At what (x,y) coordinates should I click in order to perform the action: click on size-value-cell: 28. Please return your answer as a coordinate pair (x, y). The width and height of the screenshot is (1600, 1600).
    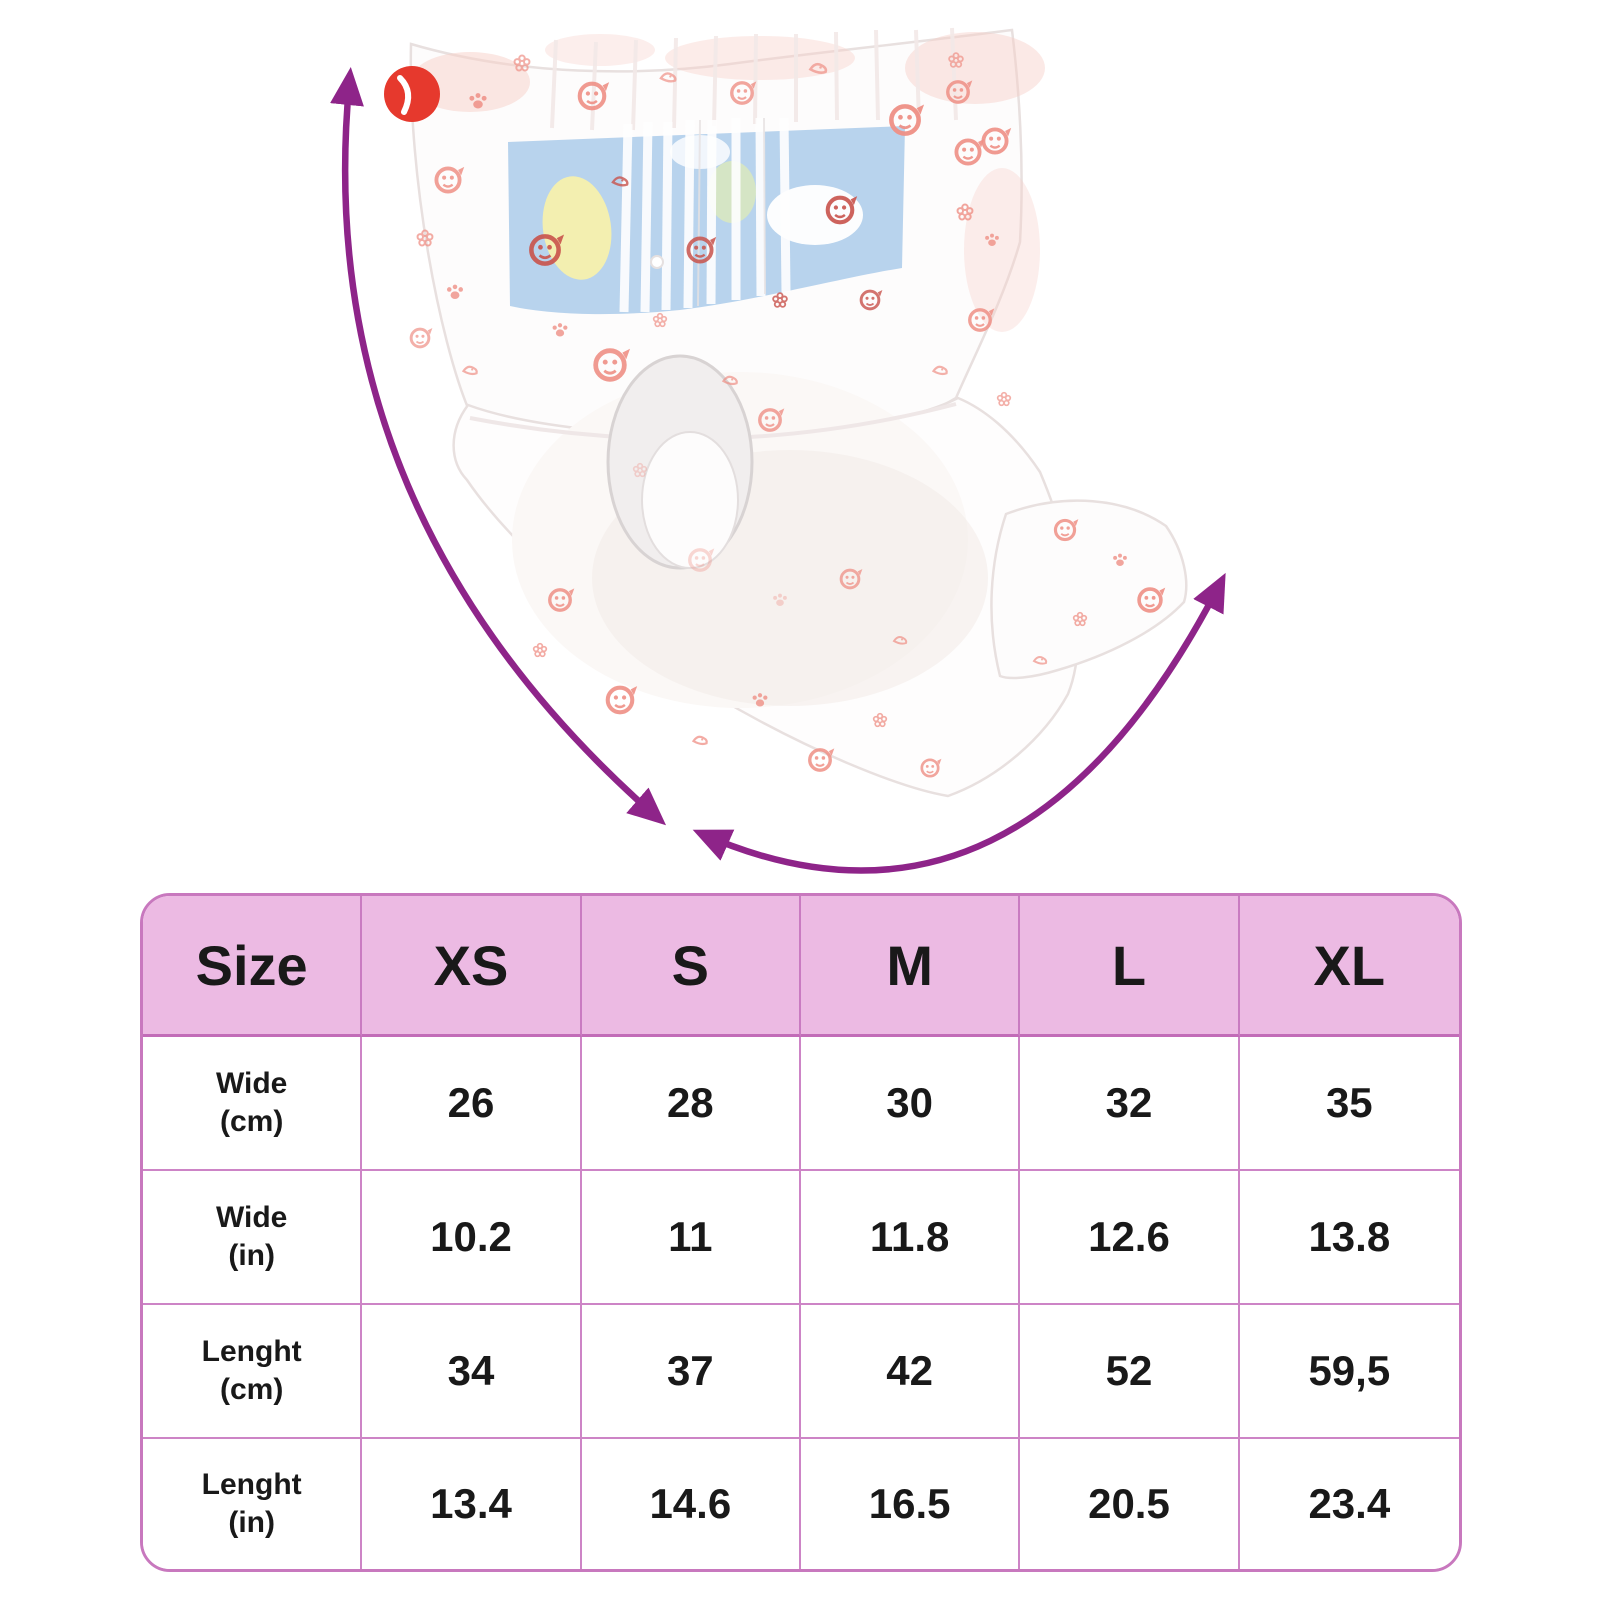
    Looking at the image, I should click on (691, 1104).